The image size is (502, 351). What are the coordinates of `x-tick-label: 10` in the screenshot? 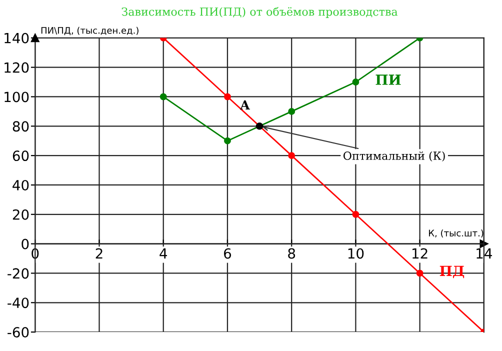 It's located at (356, 253).